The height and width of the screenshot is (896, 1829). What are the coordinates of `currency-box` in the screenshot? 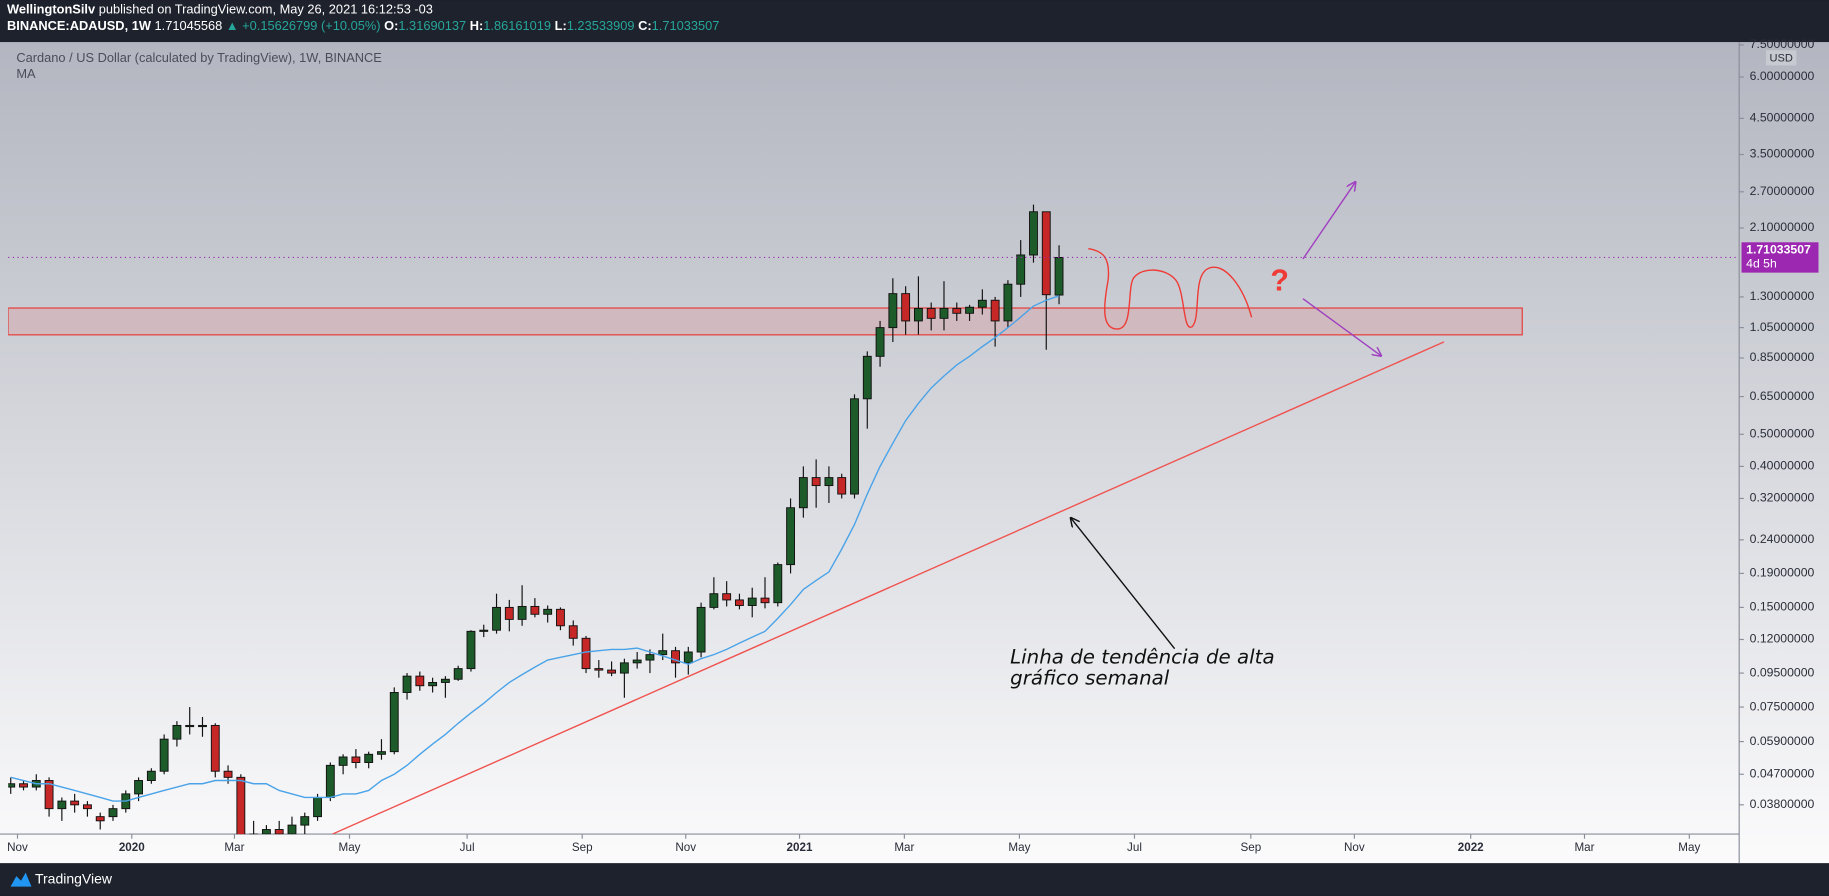 It's located at (1781, 58).